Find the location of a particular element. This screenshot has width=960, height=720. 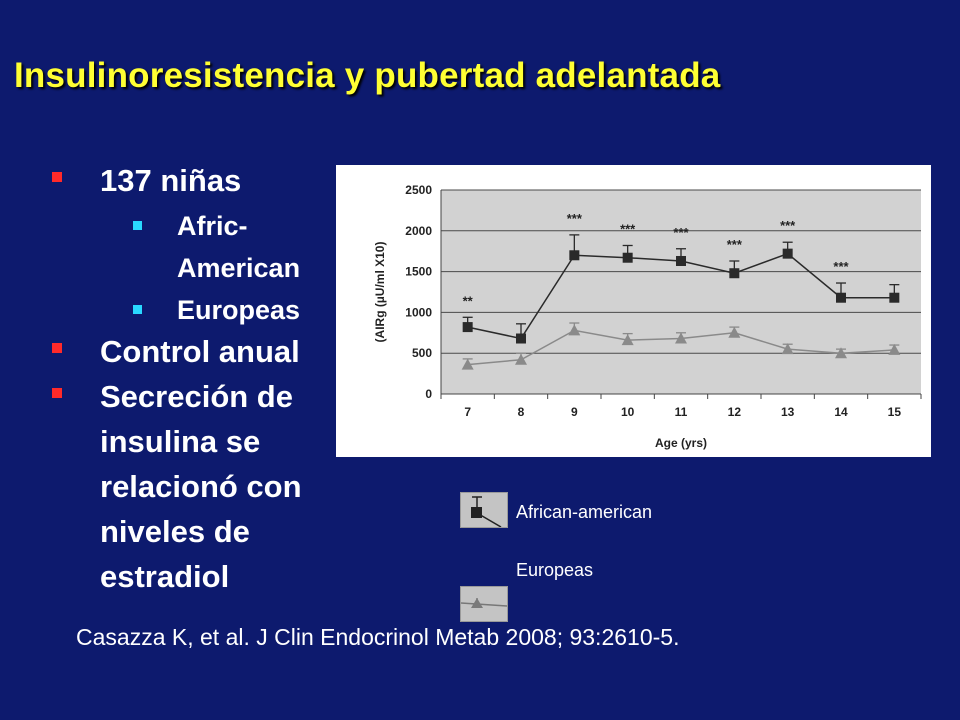

x-axis-label: Age (yrs) is located at coordinates (681, 443).